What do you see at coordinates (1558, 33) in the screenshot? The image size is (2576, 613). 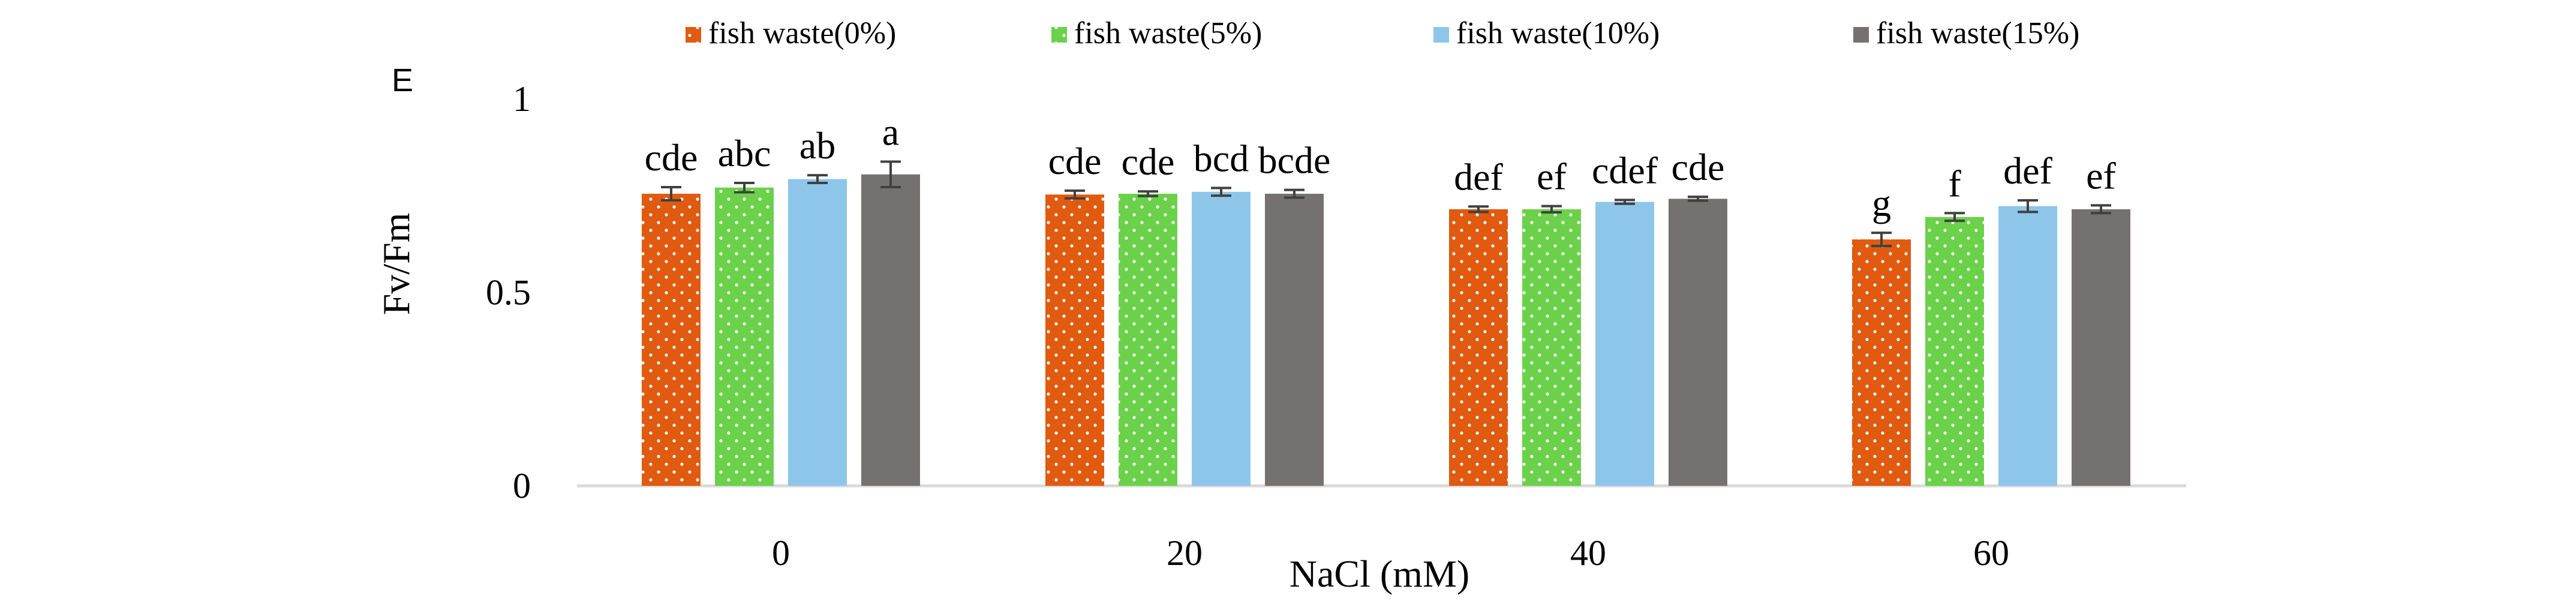 I see `legend-label: fish waste(10%)` at bounding box center [1558, 33].